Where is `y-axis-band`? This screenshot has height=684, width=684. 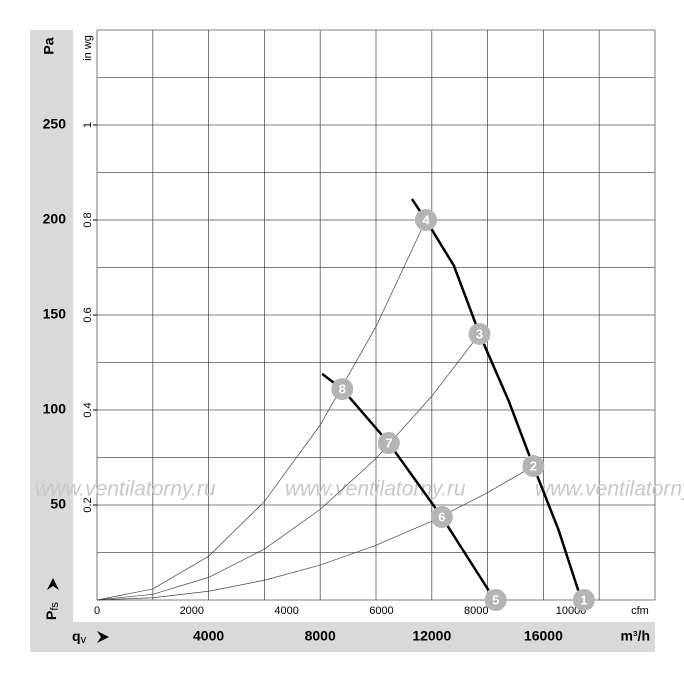 y-axis-band is located at coordinates (51, 341).